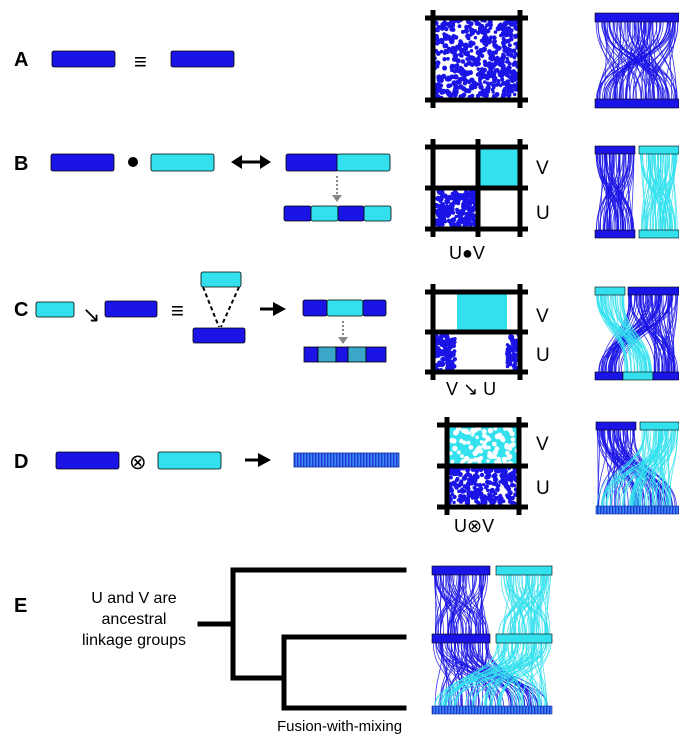  Describe the element at coordinates (482, 466) in the screenshot. I see `dotplot-d-grid` at that location.